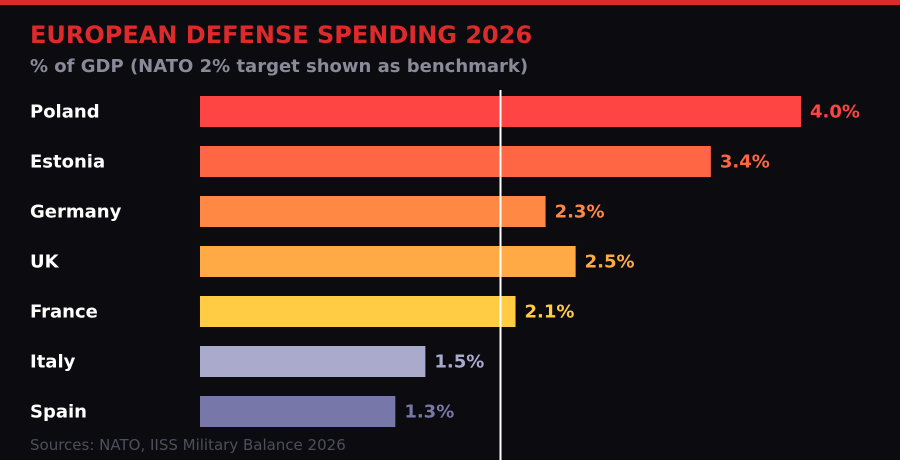 The width and height of the screenshot is (900, 460). Describe the element at coordinates (313, 361) in the screenshot. I see `bar-italy` at that location.